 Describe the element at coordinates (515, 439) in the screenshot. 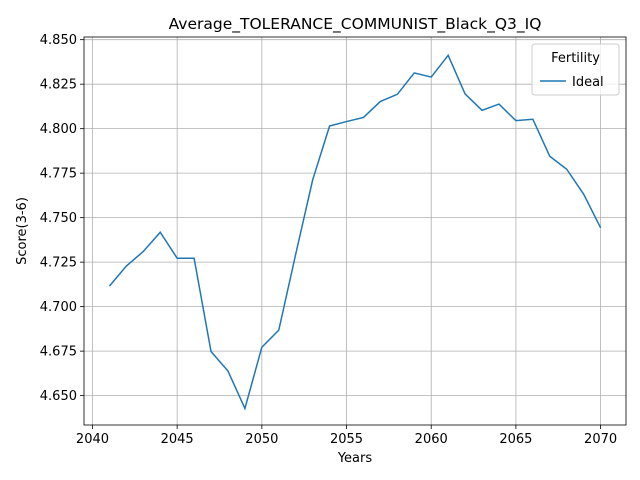

I see `x-tick-label: 2065` at that location.